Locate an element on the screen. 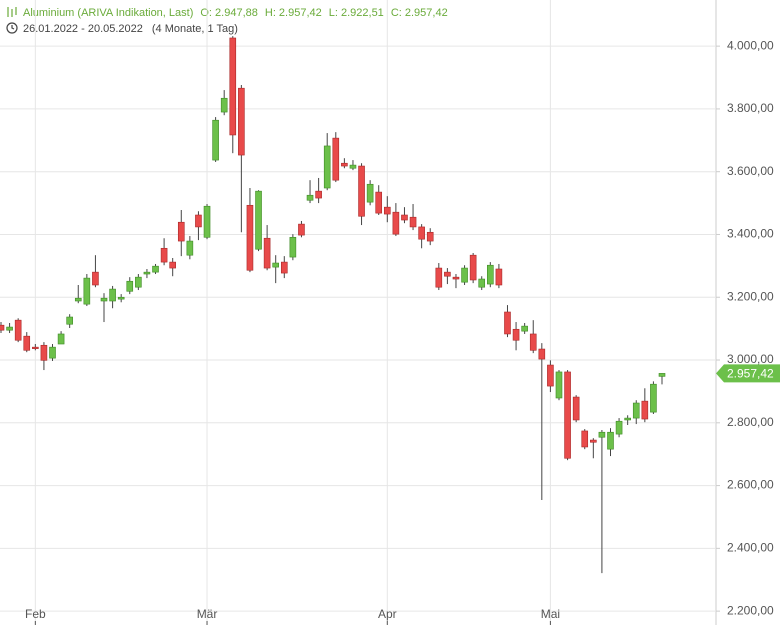 Image resolution: width=780 pixels, height=625 pixels. y-tick-label: 4.000,00 is located at coordinates (750, 45).